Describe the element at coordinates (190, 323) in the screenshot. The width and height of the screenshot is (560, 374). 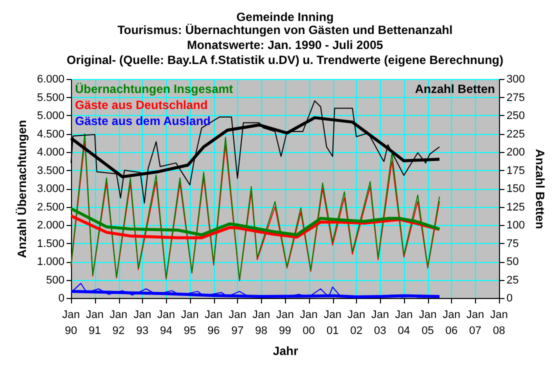
I see `x-tick-label: Jan 95` at that location.